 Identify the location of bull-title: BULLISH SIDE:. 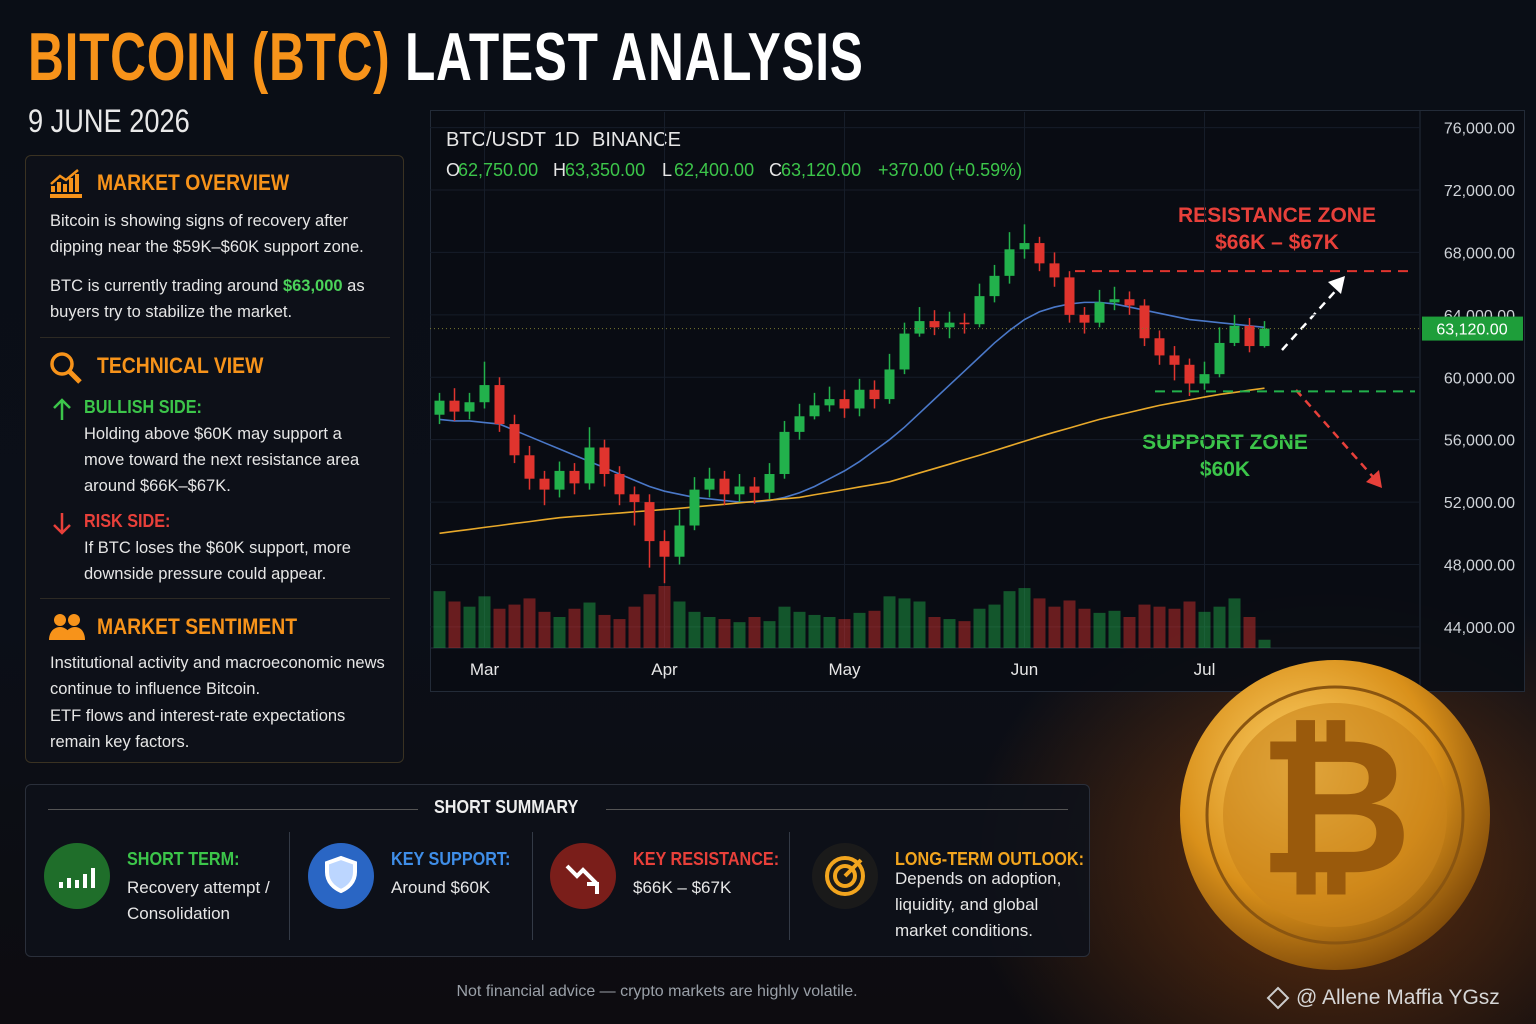
(143, 407).